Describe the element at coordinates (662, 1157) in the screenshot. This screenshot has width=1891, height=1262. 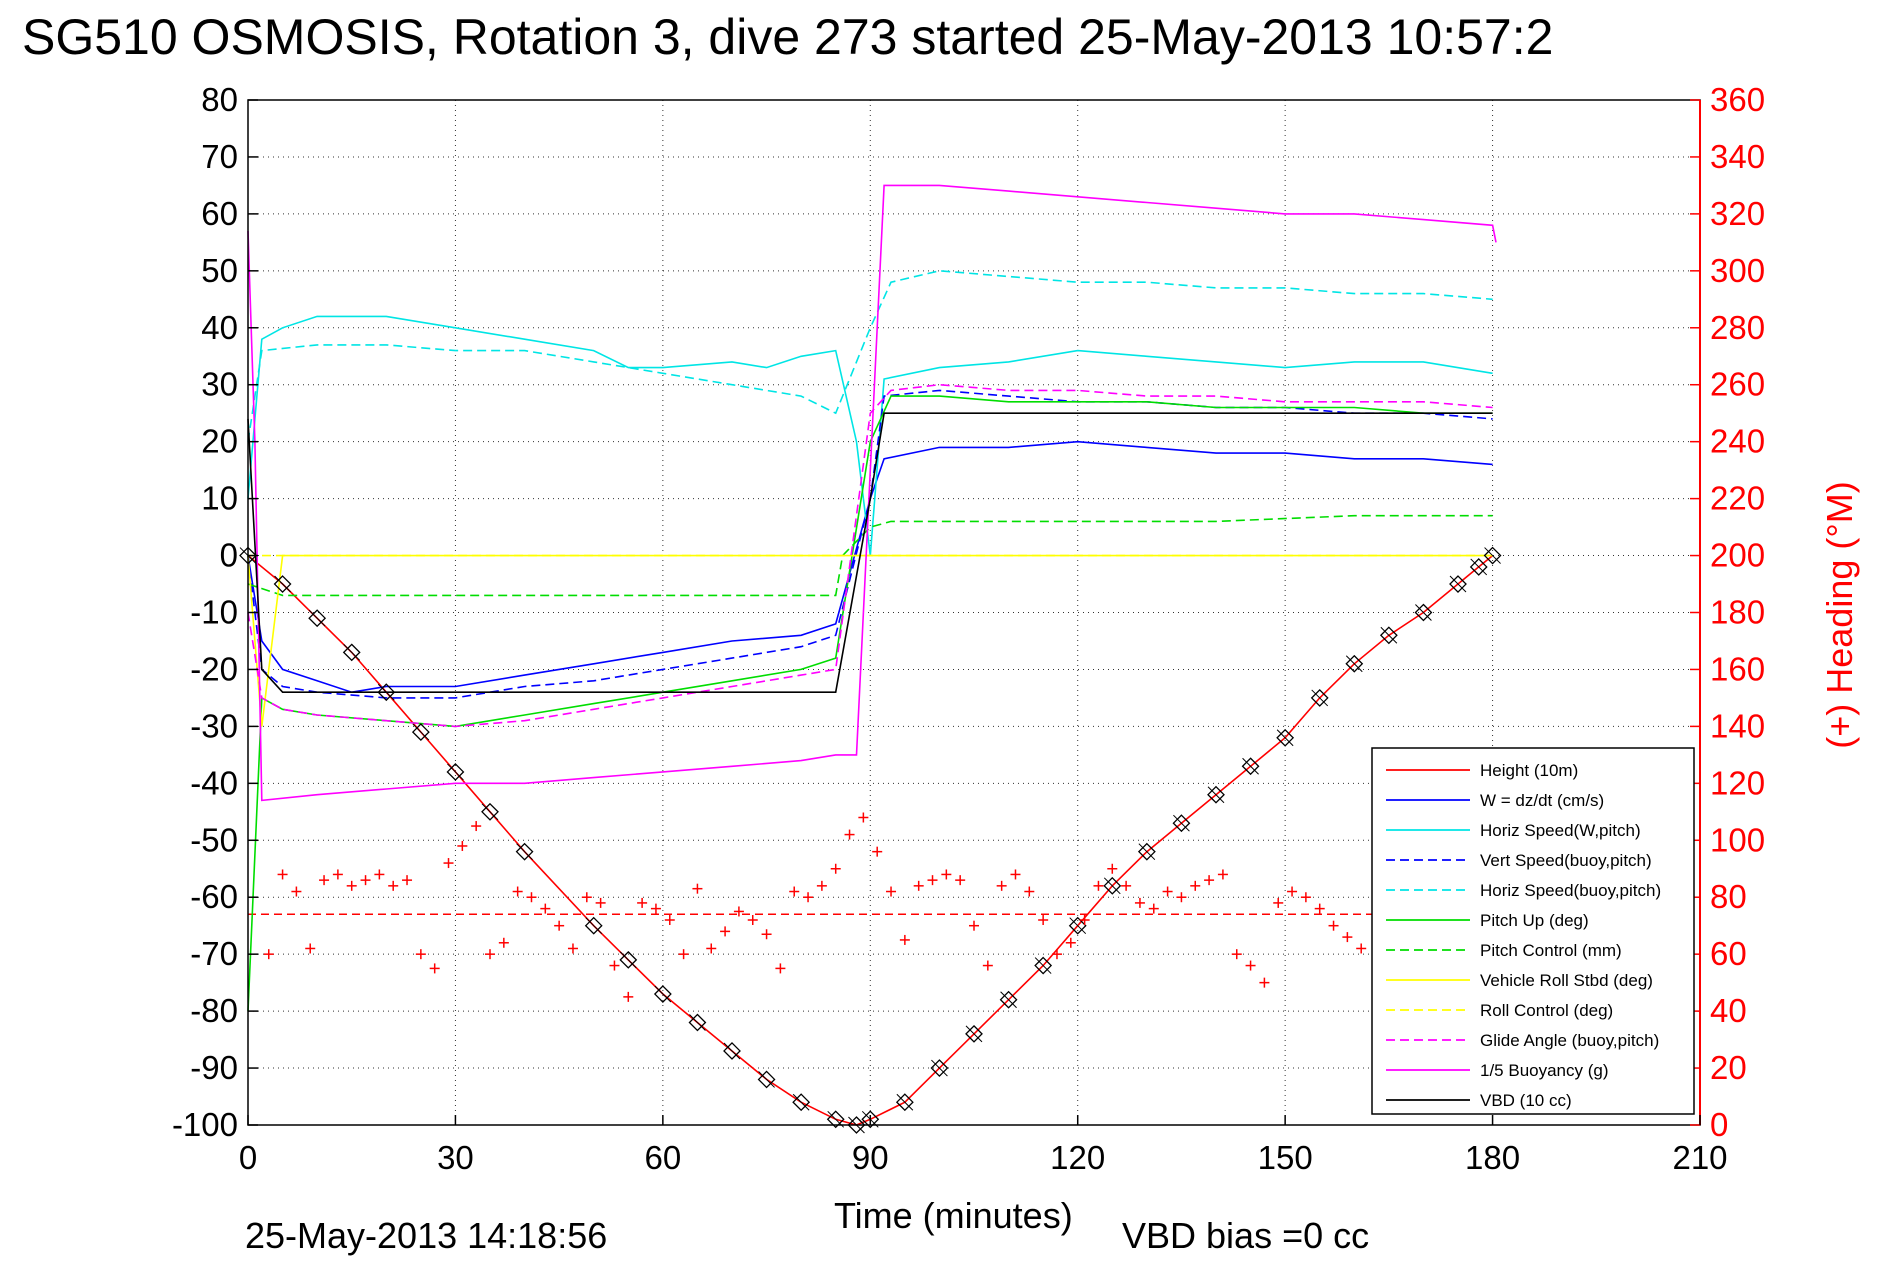
I see `x-tick-label: 60` at that location.